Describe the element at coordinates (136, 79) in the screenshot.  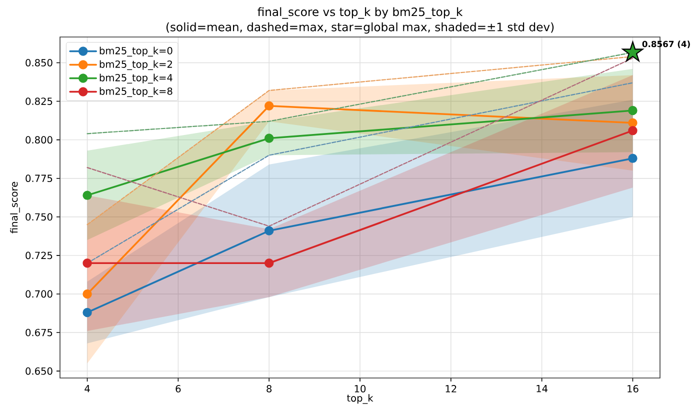
I see `legend-label: bm25_top_k=4` at that location.